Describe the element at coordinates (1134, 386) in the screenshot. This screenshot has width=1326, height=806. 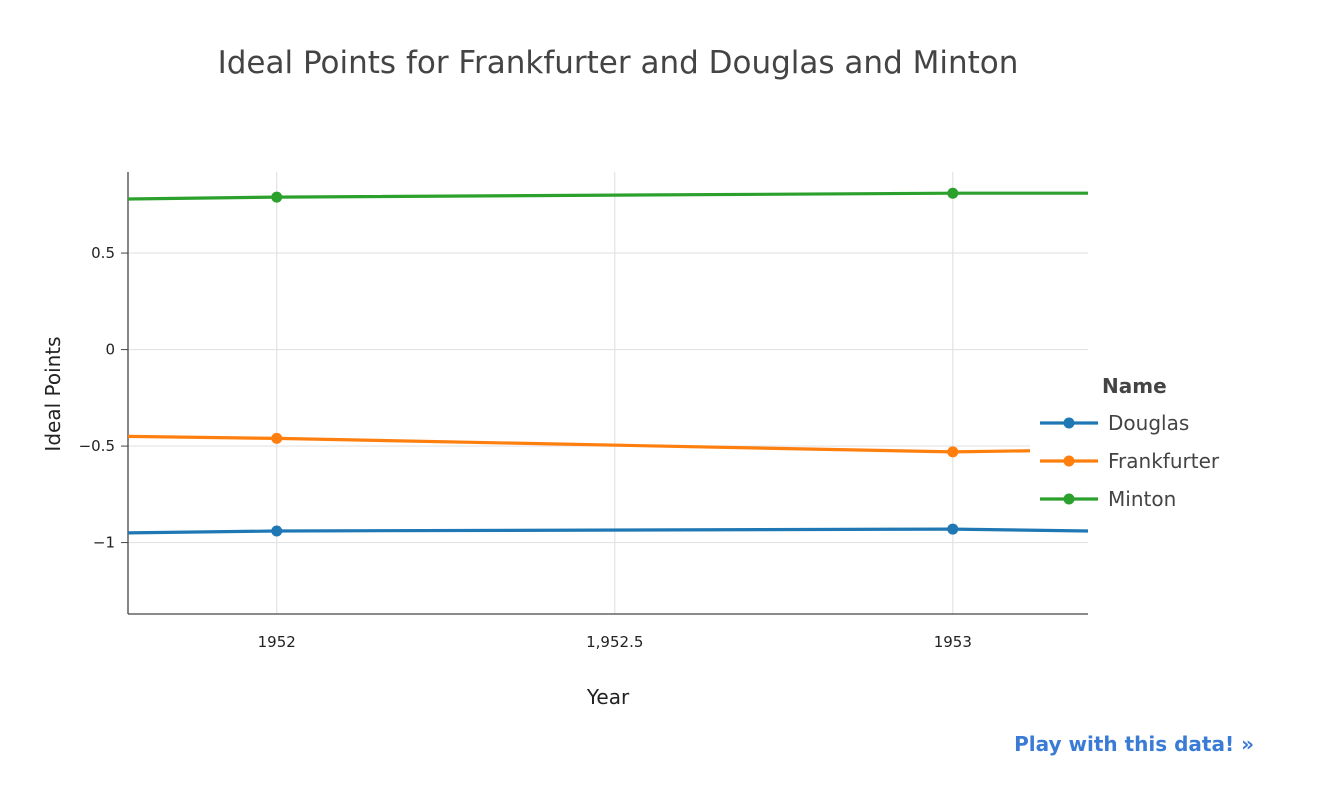
I see `legend-title: Name` at that location.